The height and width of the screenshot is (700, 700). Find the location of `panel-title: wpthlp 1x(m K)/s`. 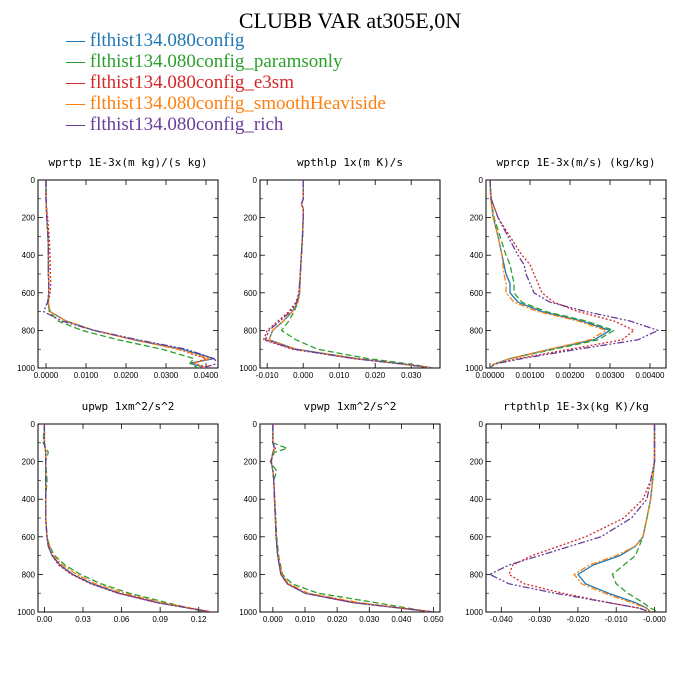

panel-title: wpthlp 1x(m K)/s is located at coordinates (350, 162).